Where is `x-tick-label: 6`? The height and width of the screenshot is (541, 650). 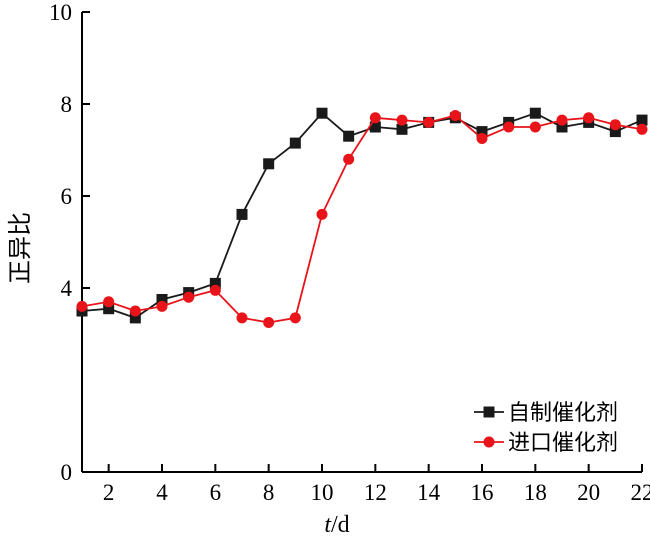 x-tick-label: 6 is located at coordinates (216, 492).